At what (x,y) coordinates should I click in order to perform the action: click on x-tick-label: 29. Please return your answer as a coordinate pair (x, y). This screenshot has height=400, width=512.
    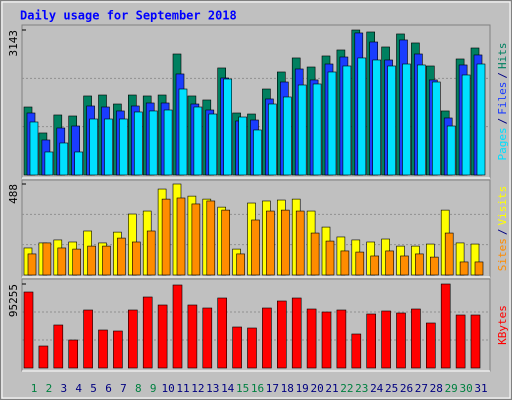
    Looking at the image, I should click on (451, 388).